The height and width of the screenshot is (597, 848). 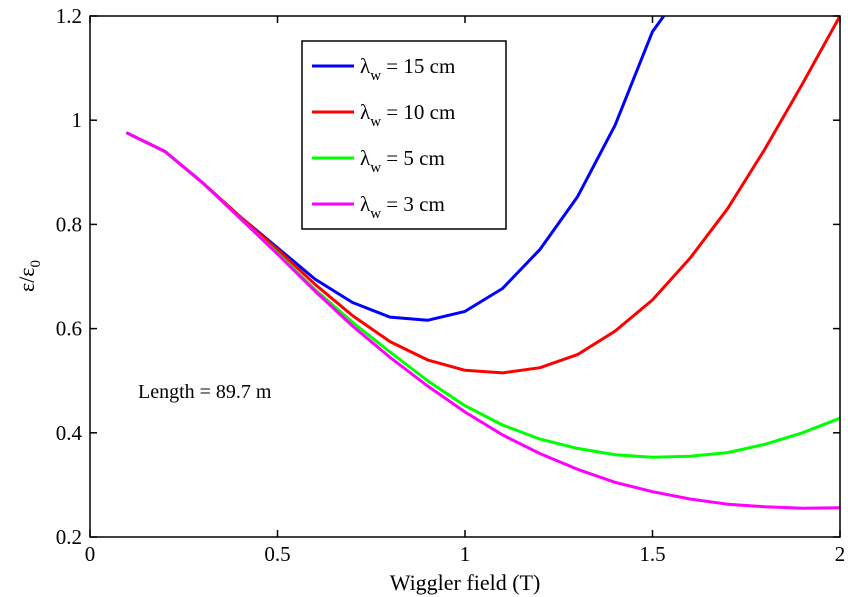 What do you see at coordinates (277, 554) in the screenshot?
I see `x-tick-label: 0.5` at bounding box center [277, 554].